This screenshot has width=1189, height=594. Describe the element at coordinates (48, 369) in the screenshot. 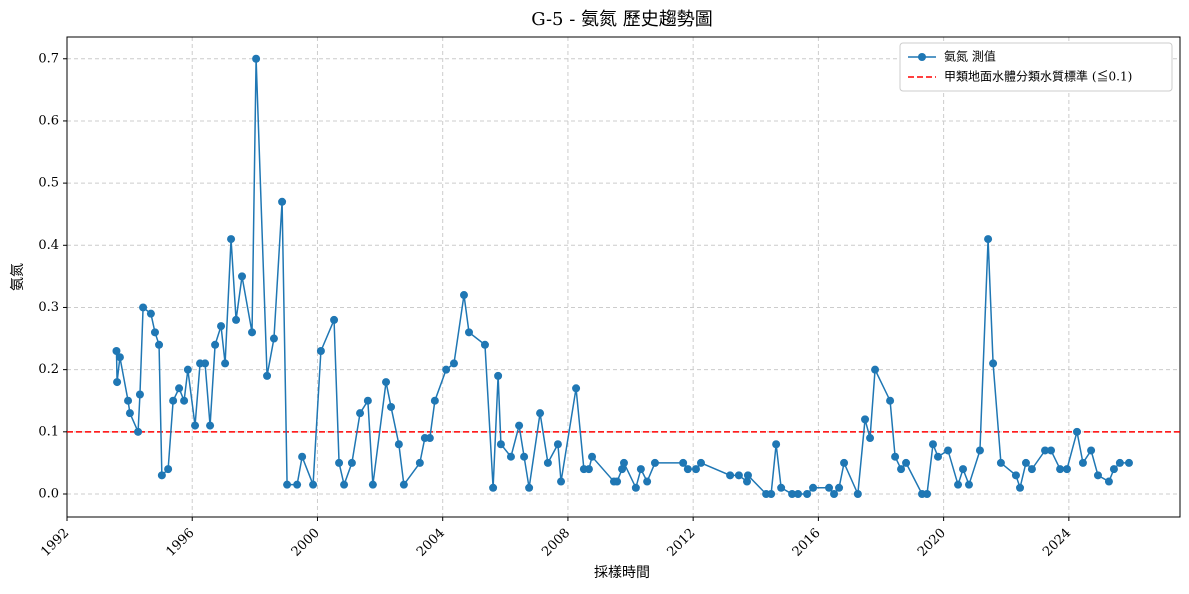

I see `y-tick-label: 0.2` at that location.